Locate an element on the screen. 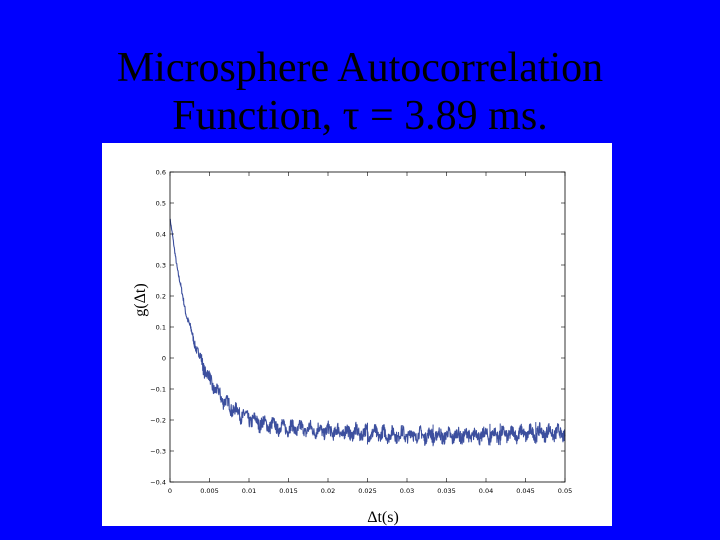 This screenshot has width=720, height=540. y-axis-label: g(Δt) is located at coordinates (140, 299).